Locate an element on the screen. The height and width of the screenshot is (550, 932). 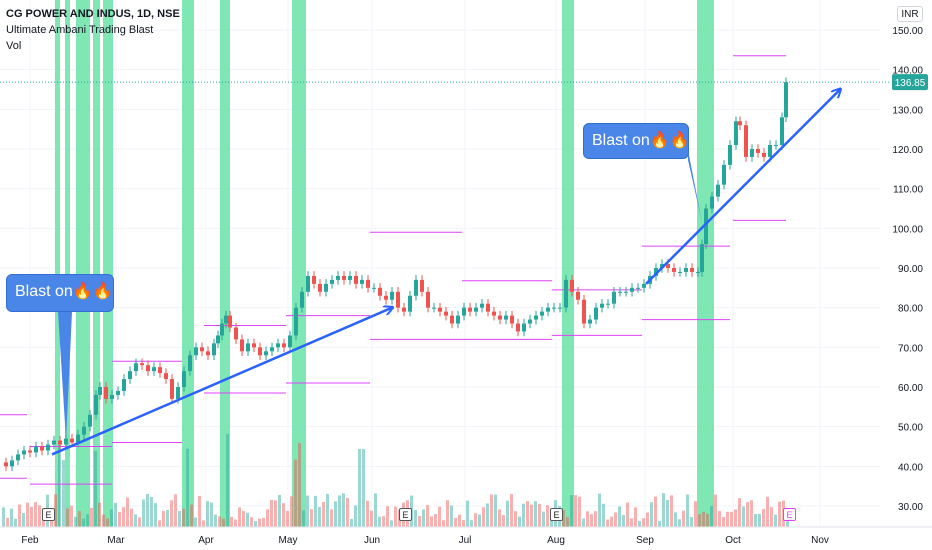
price-tick-label: 60.00 is located at coordinates (910, 388).